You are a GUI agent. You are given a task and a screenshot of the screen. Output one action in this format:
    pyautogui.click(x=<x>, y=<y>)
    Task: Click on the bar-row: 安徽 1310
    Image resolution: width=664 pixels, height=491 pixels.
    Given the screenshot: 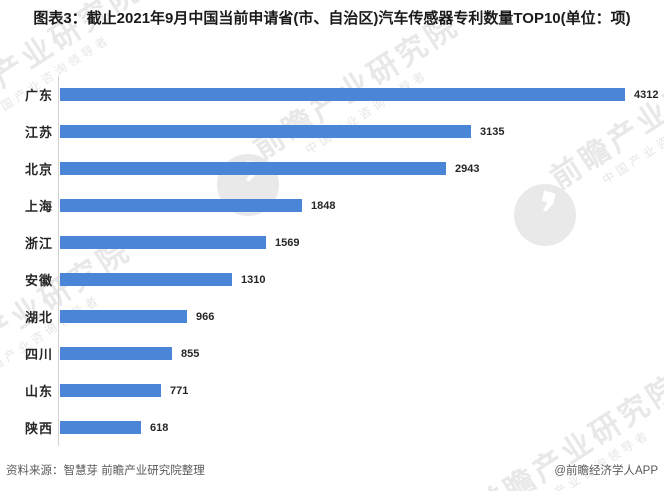 What is the action you would take?
    pyautogui.click(x=332, y=280)
    